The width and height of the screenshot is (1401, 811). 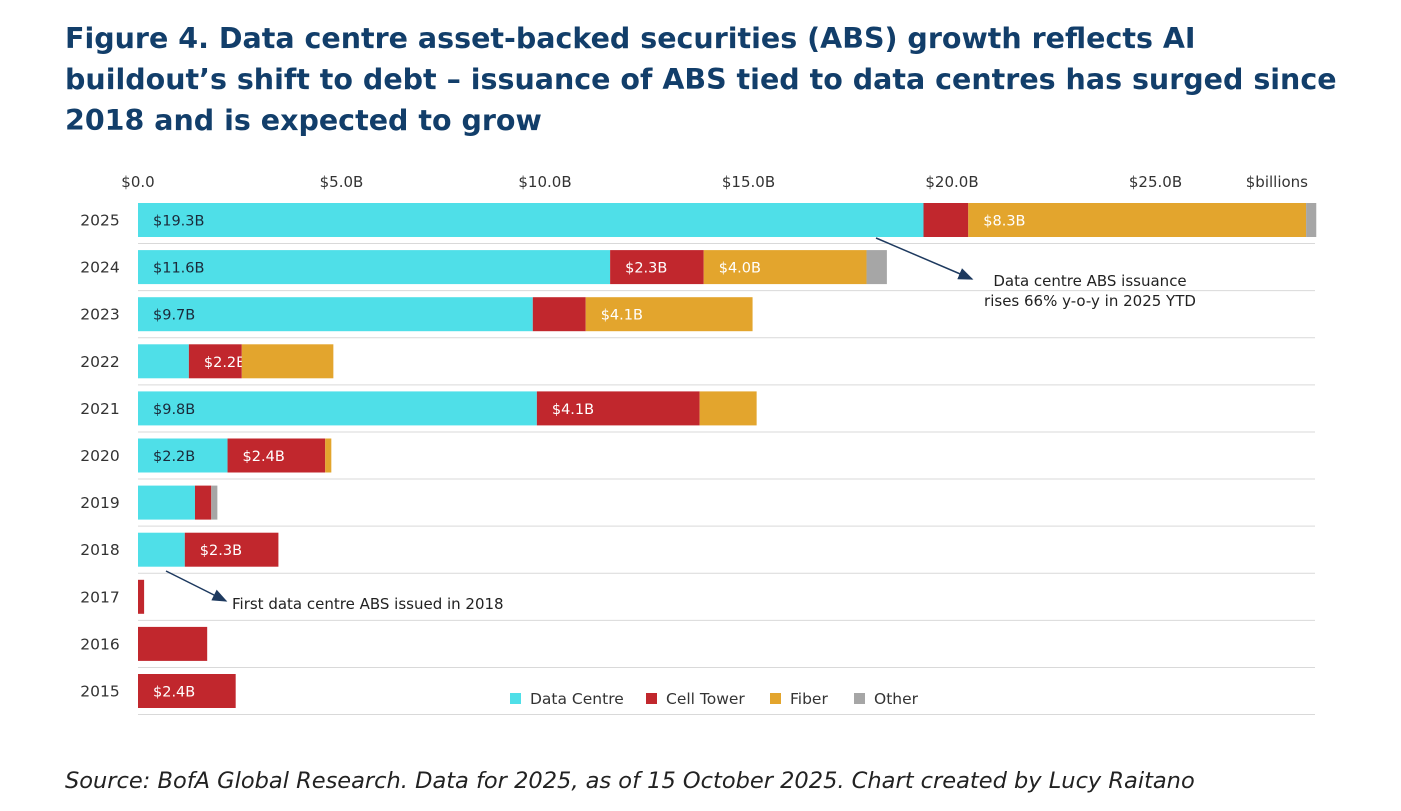 What do you see at coordinates (544, 182) in the screenshot?
I see `x-tick-label: $10.0B` at bounding box center [544, 182].